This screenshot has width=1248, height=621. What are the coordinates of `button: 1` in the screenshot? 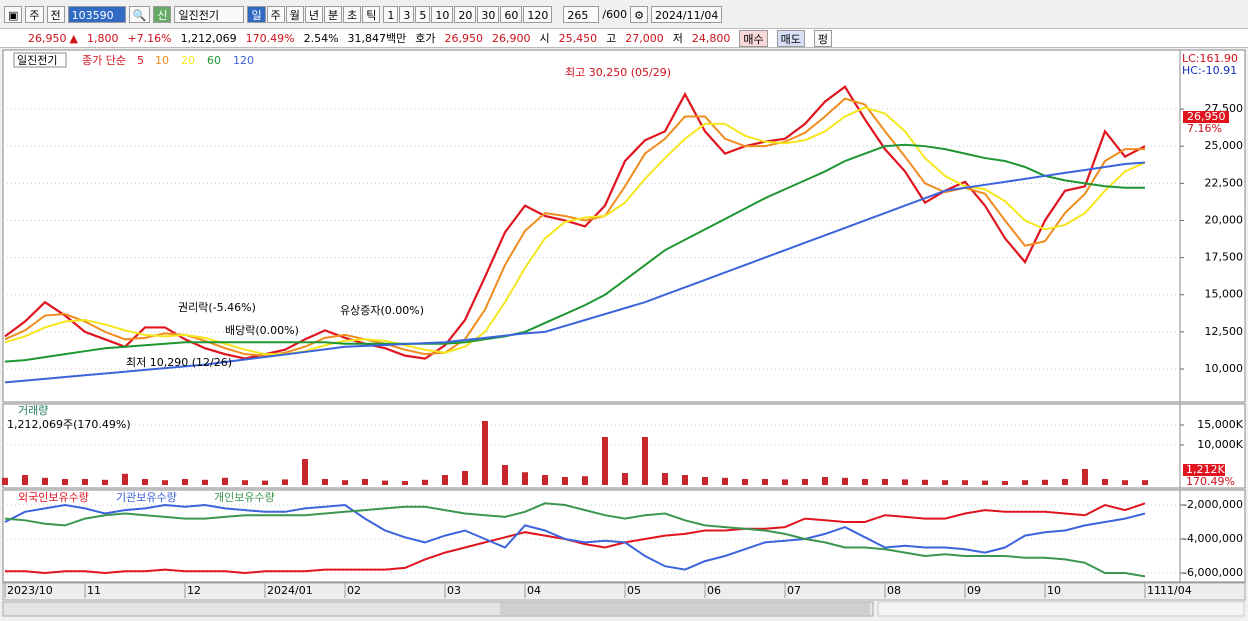 It's located at (391, 14).